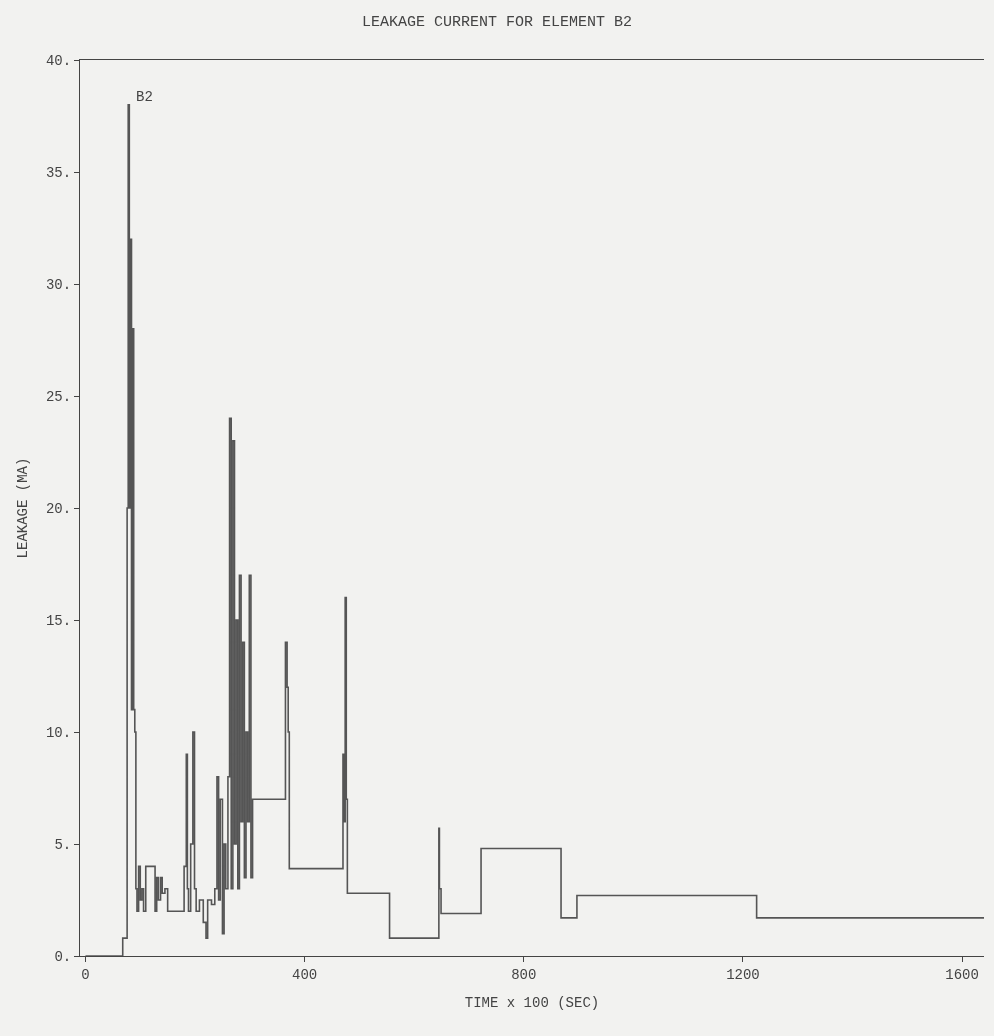 Image resolution: width=994 pixels, height=1036 pixels. Describe the element at coordinates (524, 974) in the screenshot. I see `x-tick-label: 800` at that location.